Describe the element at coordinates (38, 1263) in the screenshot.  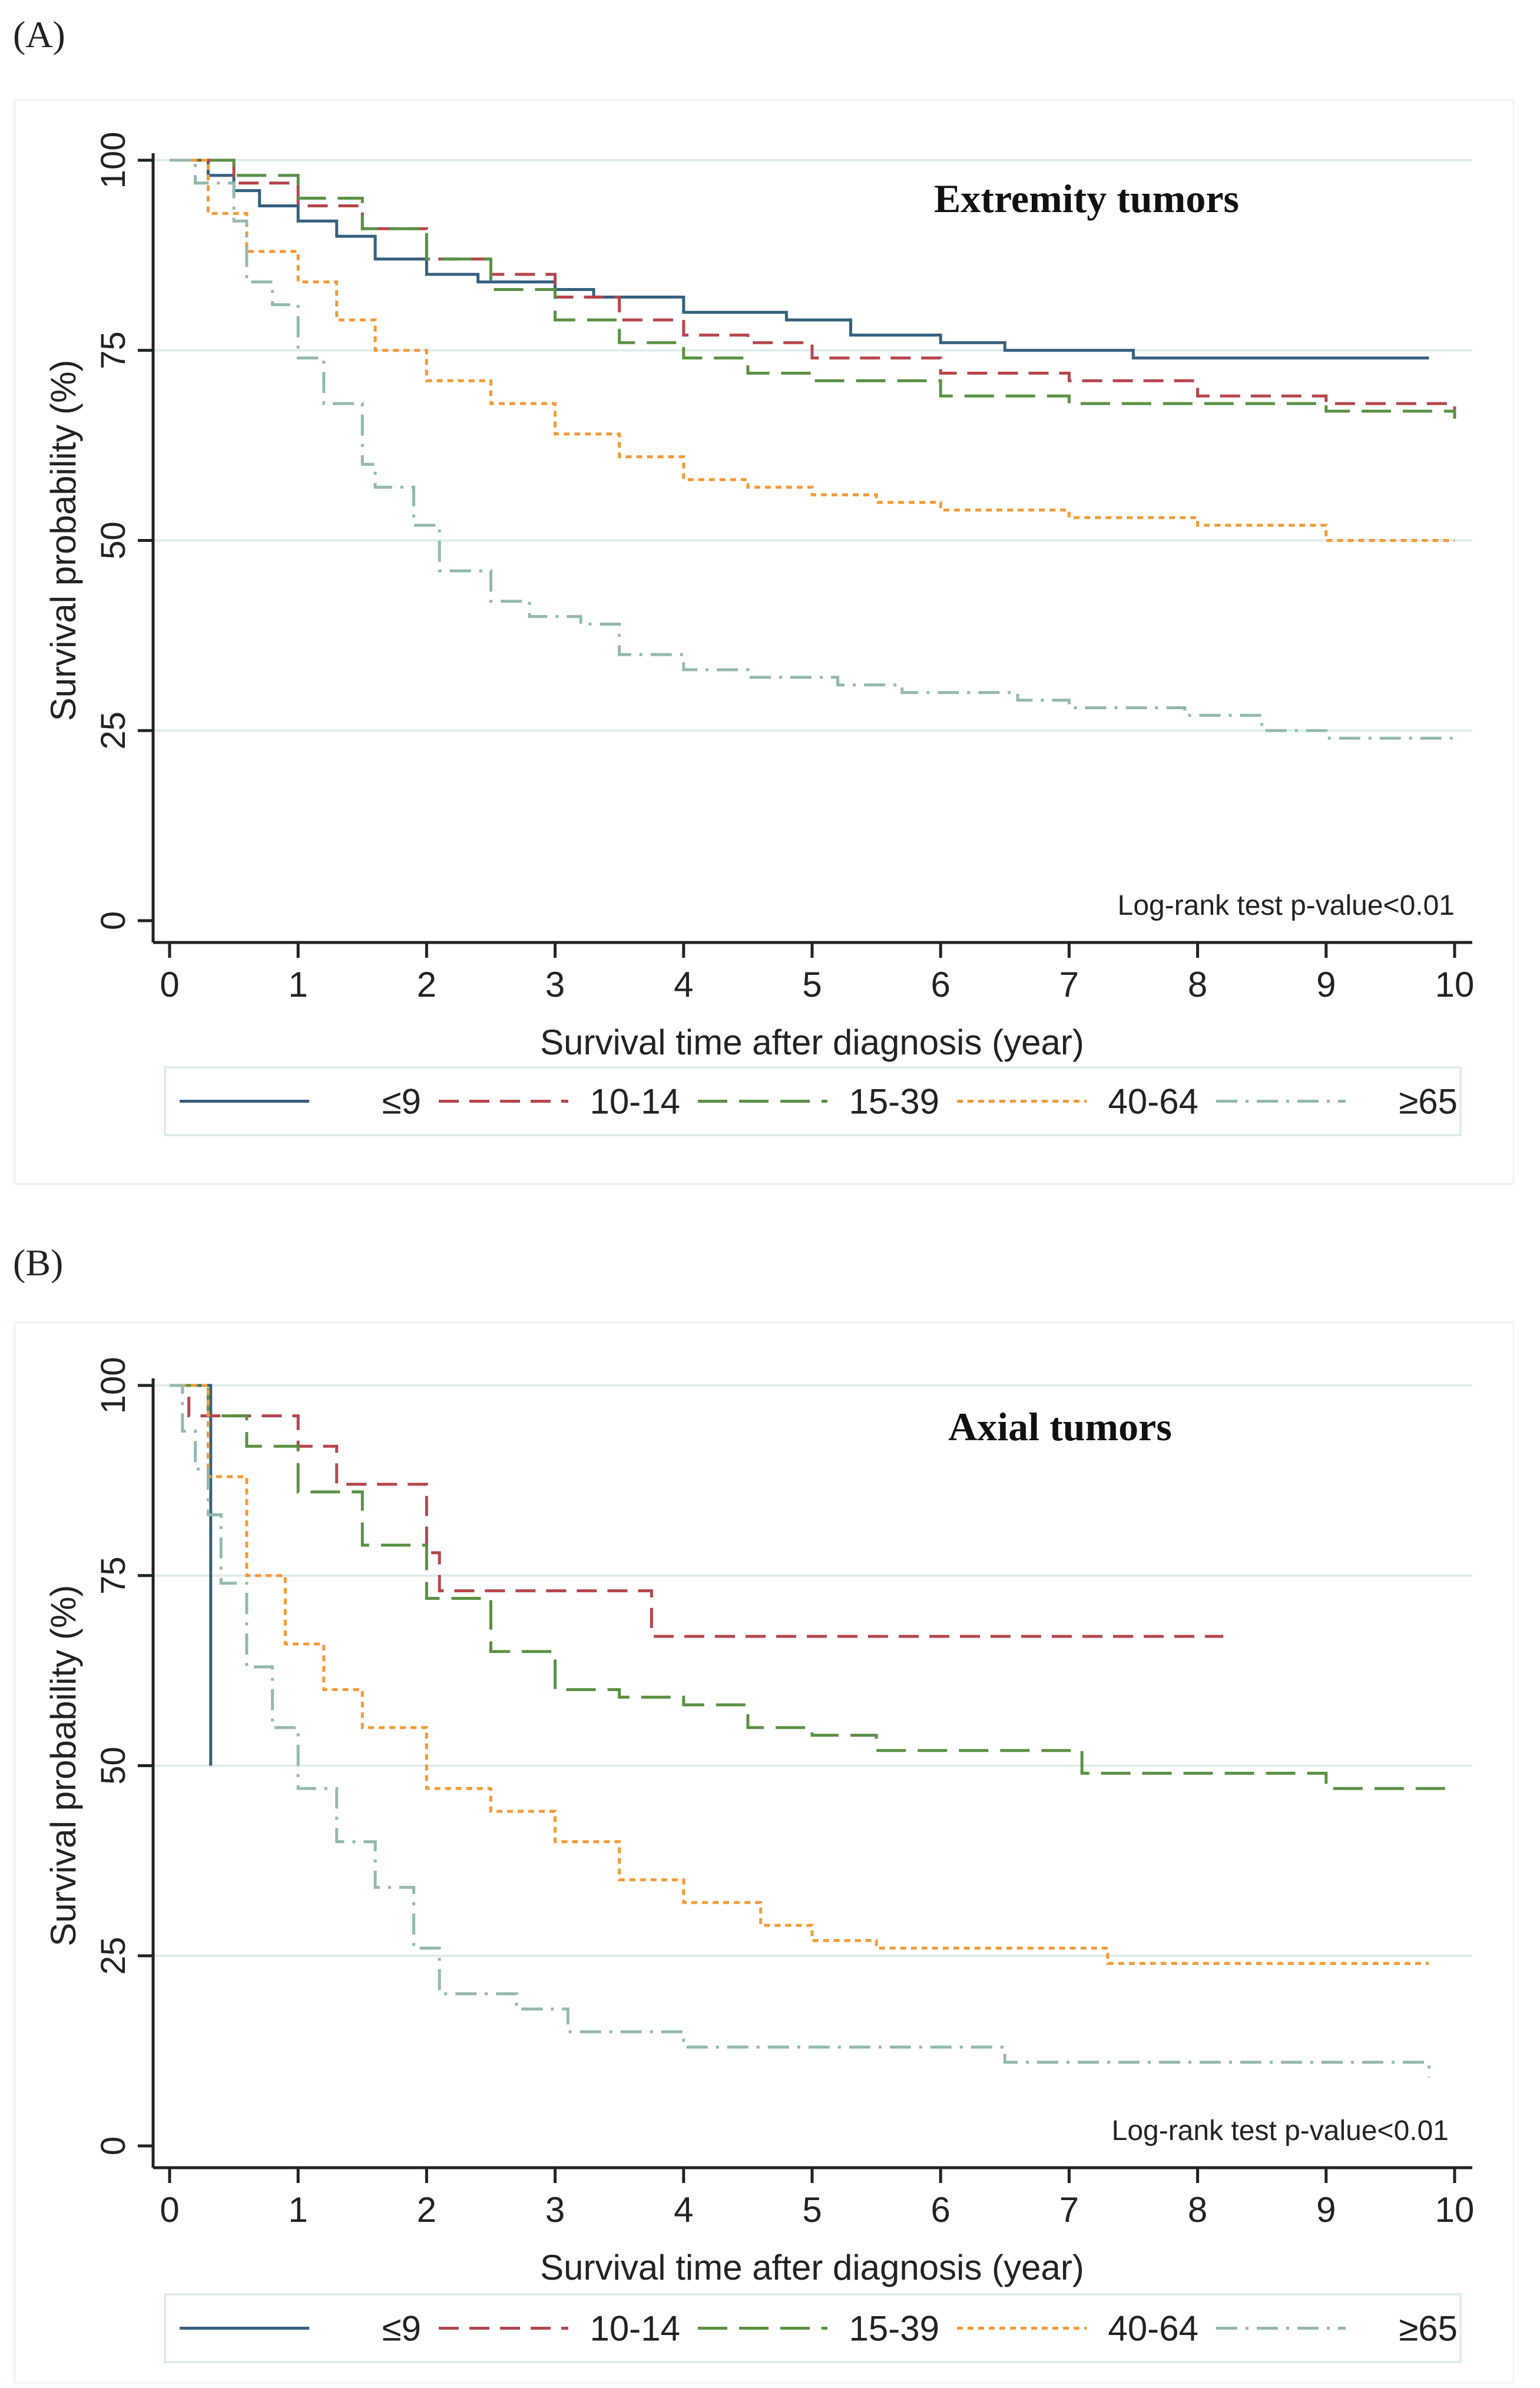
I see `panel-label: (B)` at that location.